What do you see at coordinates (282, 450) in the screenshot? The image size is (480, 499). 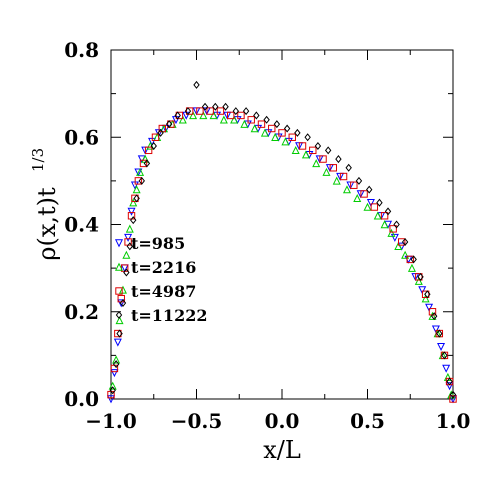 I see `x-axis-label: x/L` at bounding box center [282, 450].